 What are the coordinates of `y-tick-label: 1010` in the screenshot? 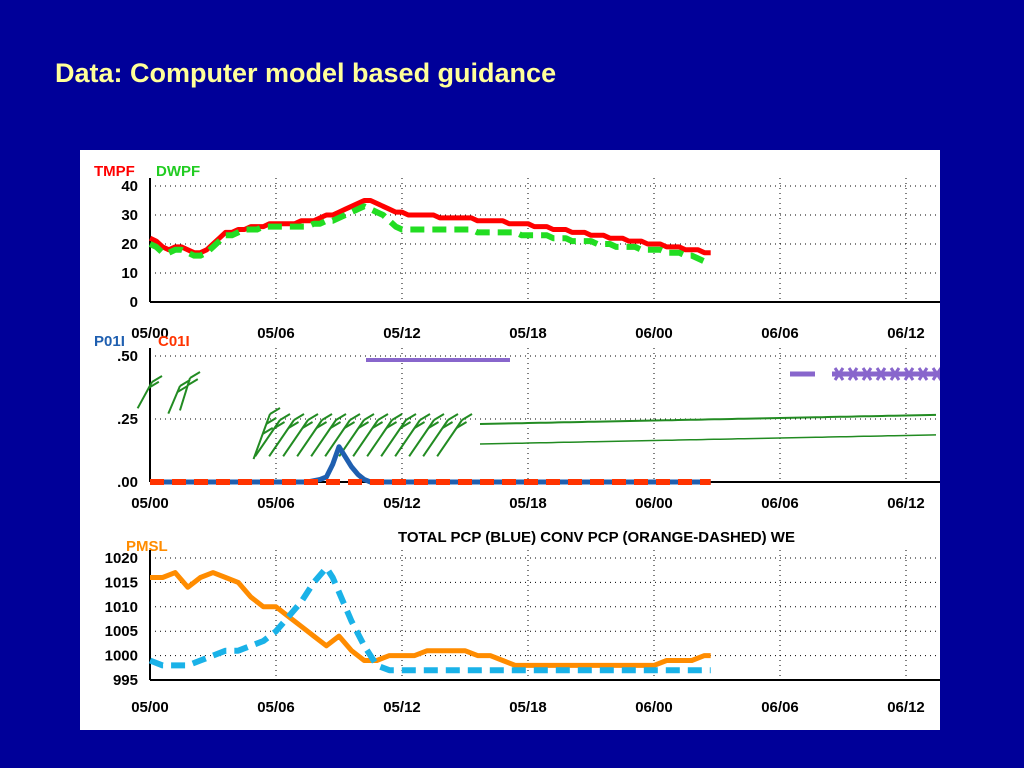 It's located at (121, 607).